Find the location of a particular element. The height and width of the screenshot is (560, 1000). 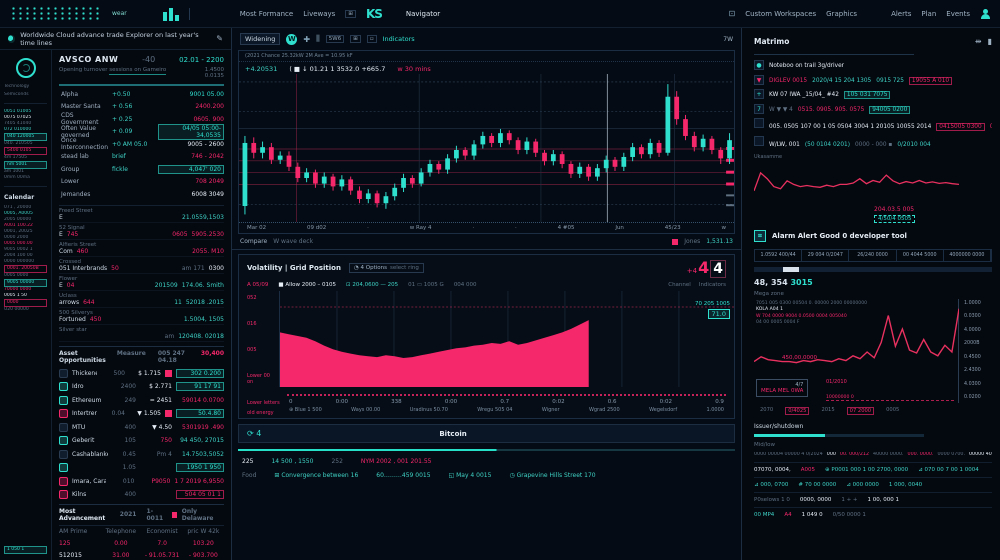

column-header: 1.0592 400/44 is located at coordinates (779, 255).